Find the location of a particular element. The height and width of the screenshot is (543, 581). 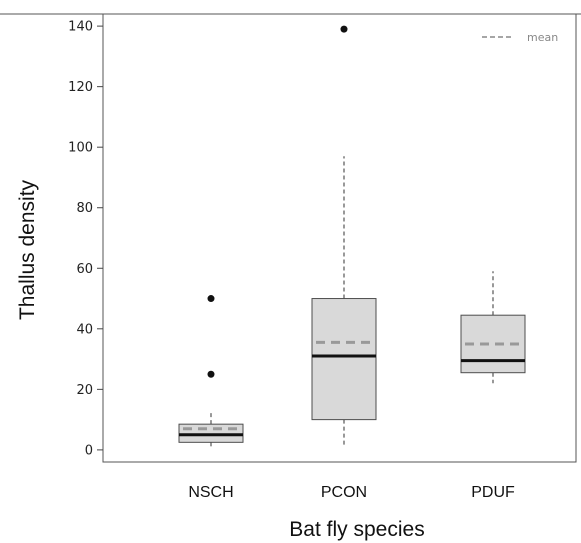

y-tick-label: 140 is located at coordinates (80, 27).